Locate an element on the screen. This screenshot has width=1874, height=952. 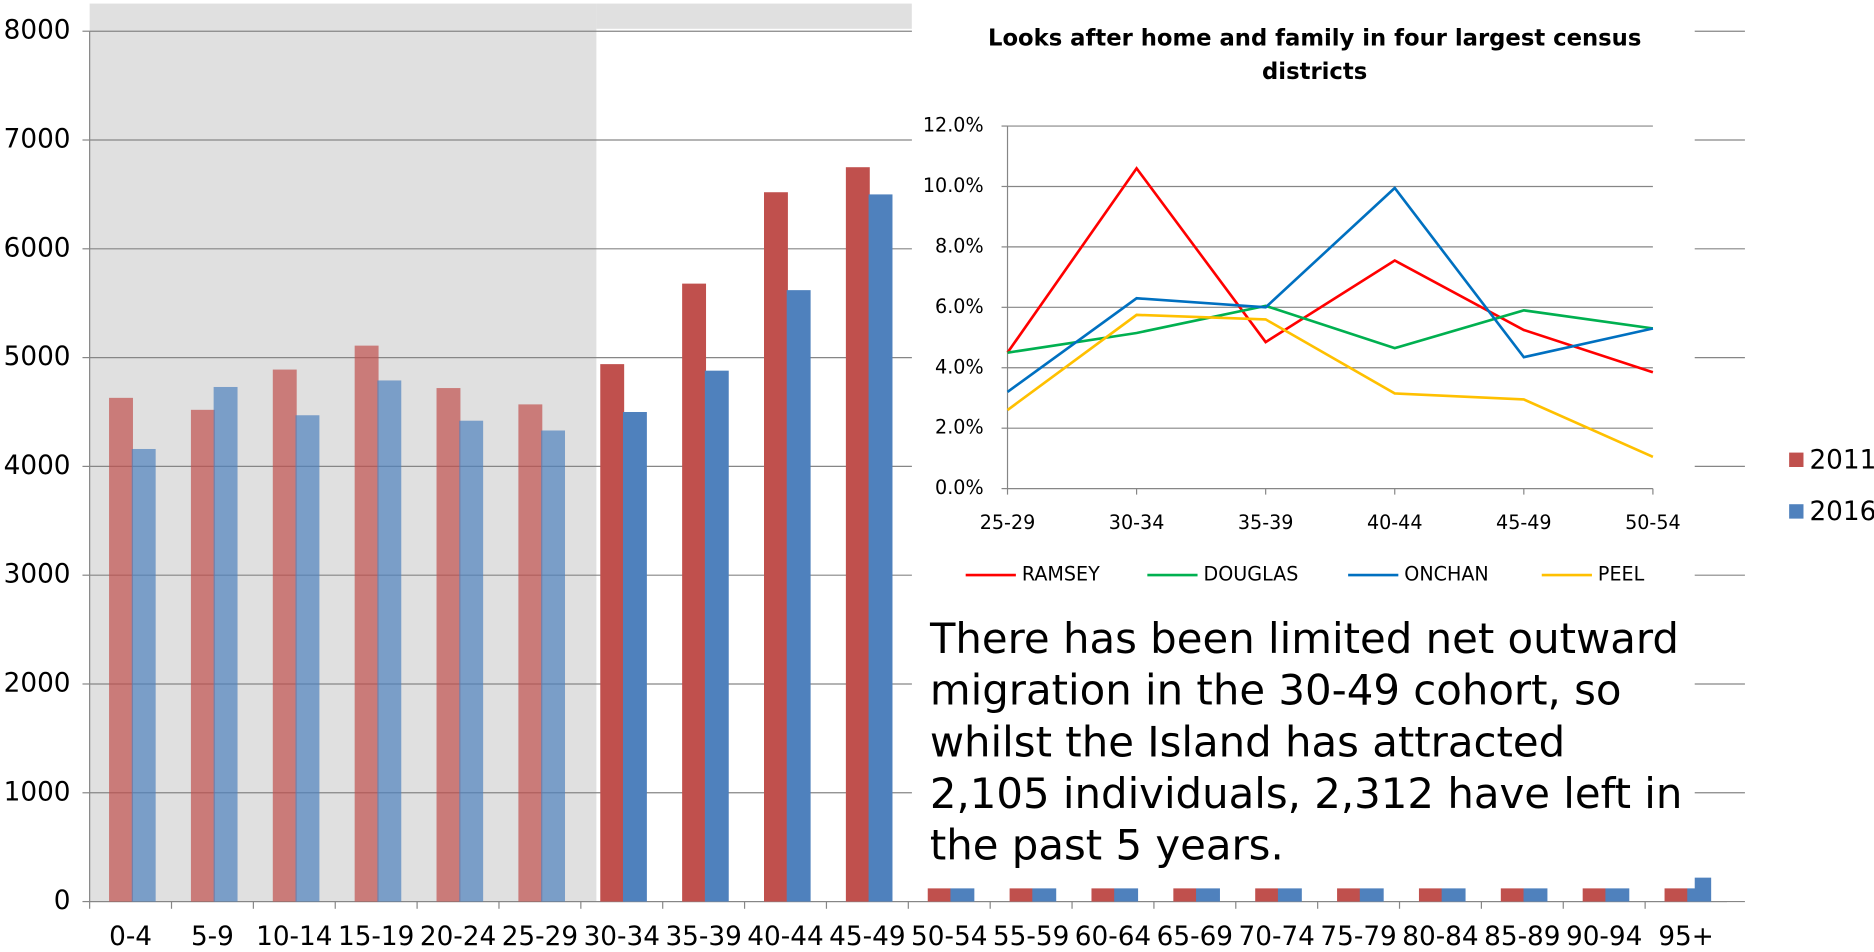
x-tick-label: 15-19 is located at coordinates (376, 937).